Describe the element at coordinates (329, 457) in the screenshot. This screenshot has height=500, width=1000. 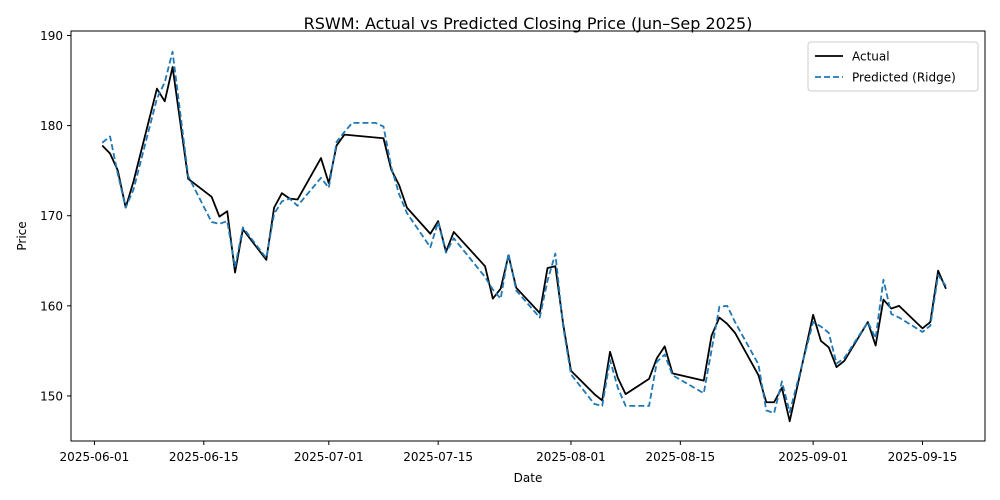
I see `x-tick-label: 2025-07-01` at that location.